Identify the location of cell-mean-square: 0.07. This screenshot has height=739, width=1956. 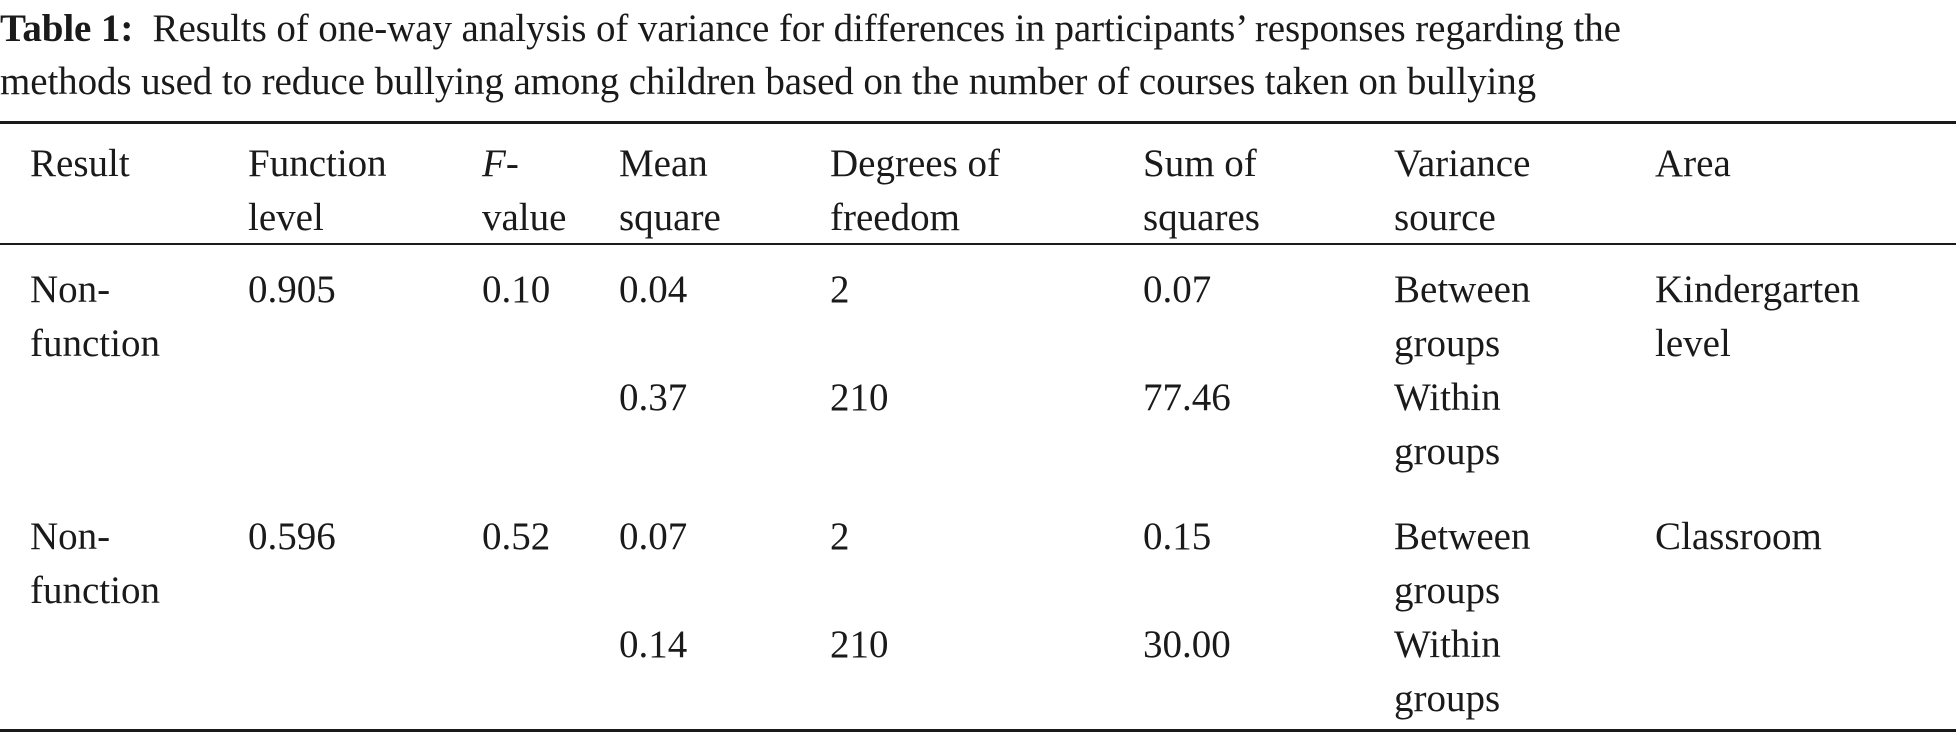
(653, 536).